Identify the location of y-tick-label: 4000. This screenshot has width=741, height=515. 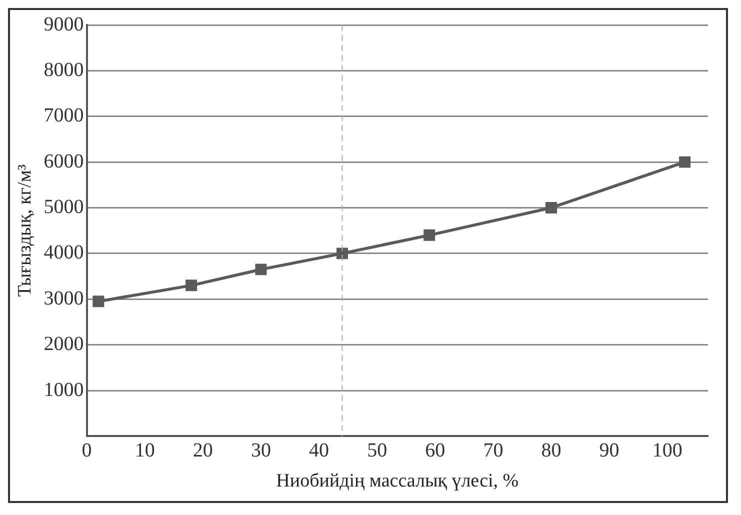
(64, 253).